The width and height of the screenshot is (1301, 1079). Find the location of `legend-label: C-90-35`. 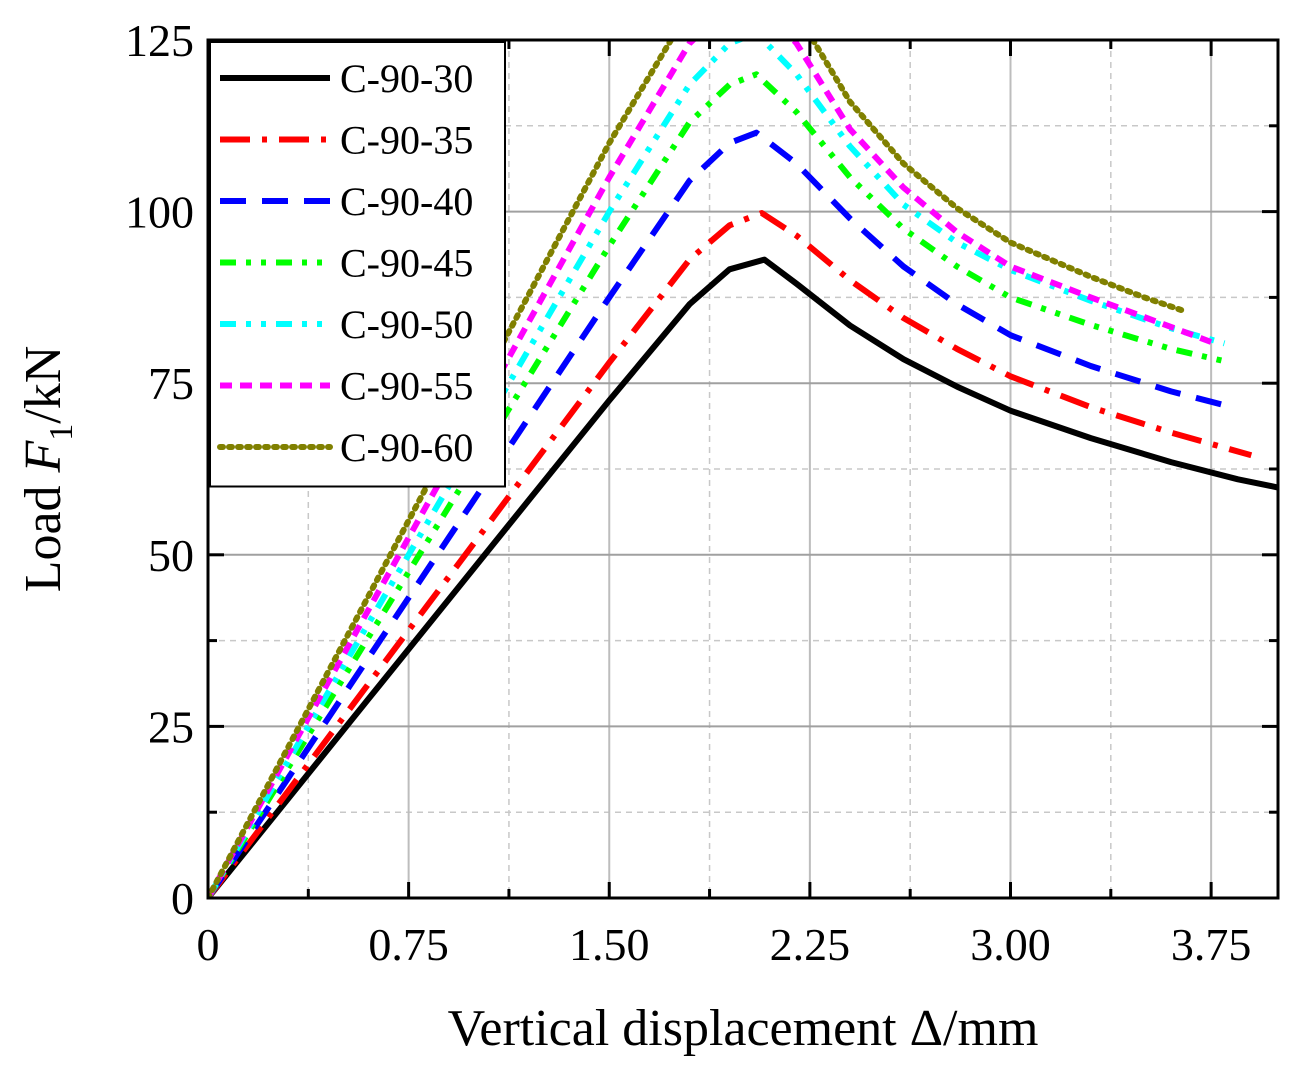

legend-label: C-90-35 is located at coordinates (406, 140).